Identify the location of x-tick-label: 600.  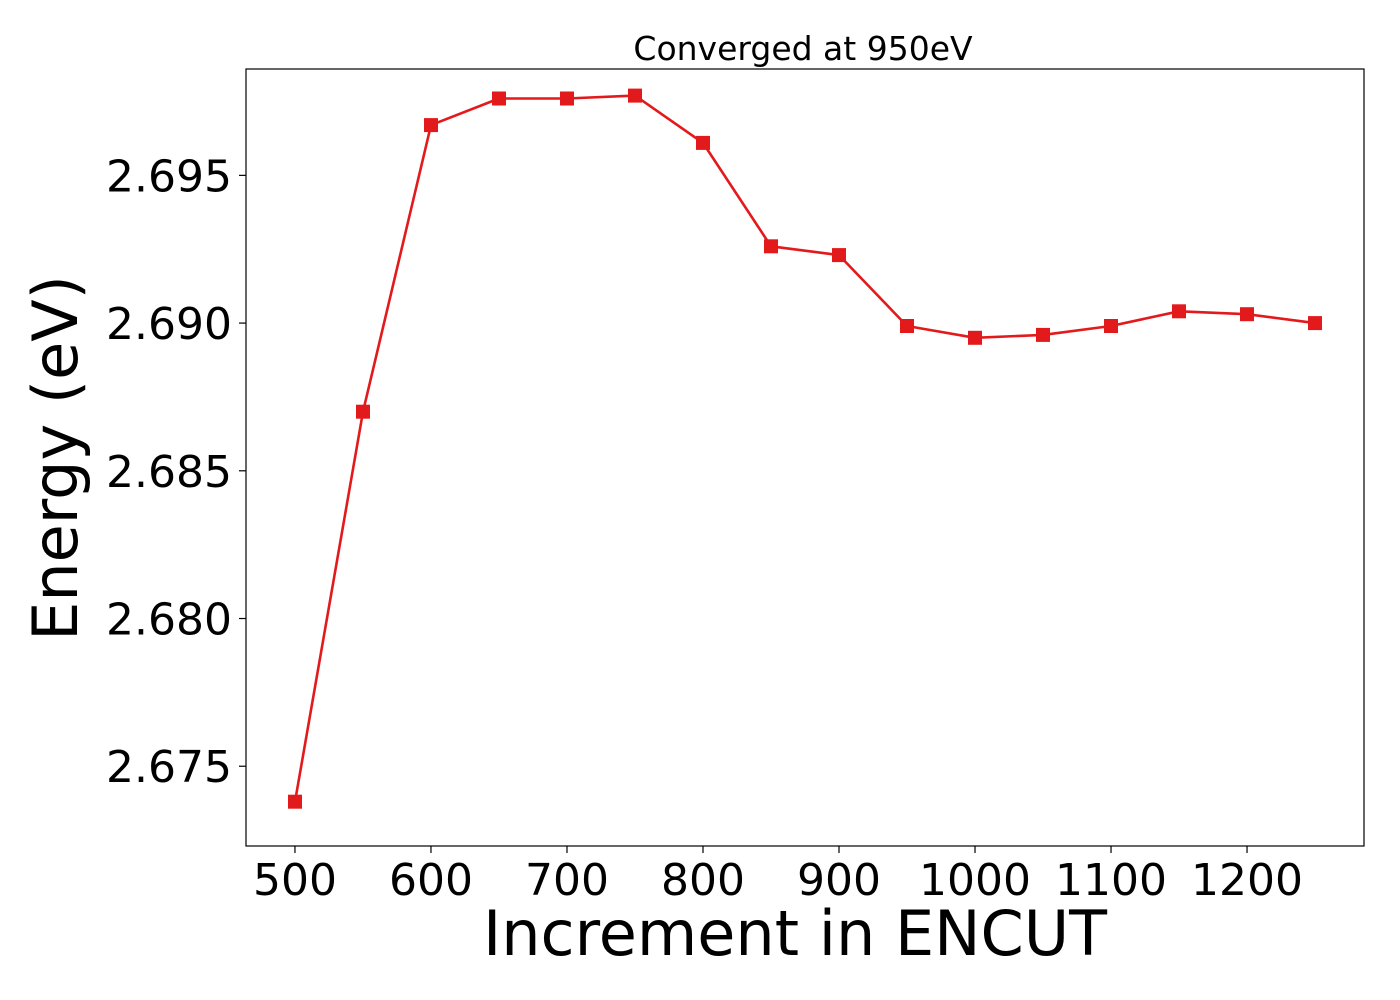
(431, 880).